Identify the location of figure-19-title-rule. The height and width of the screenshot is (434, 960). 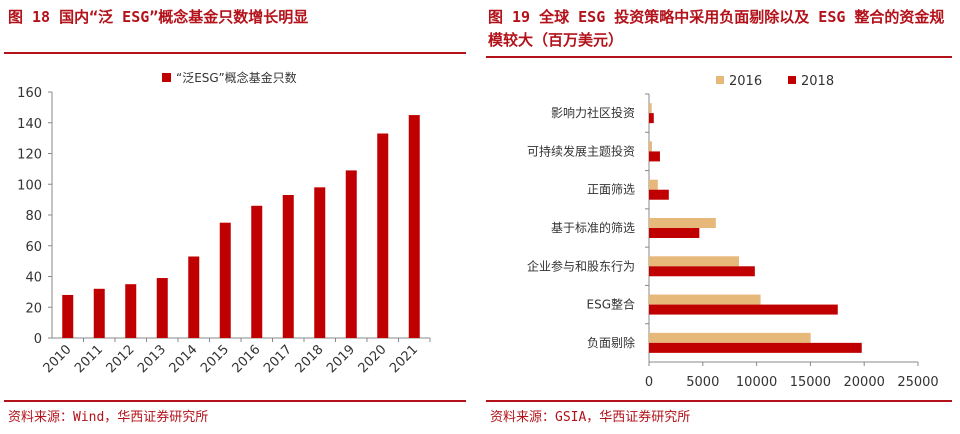
(719, 57).